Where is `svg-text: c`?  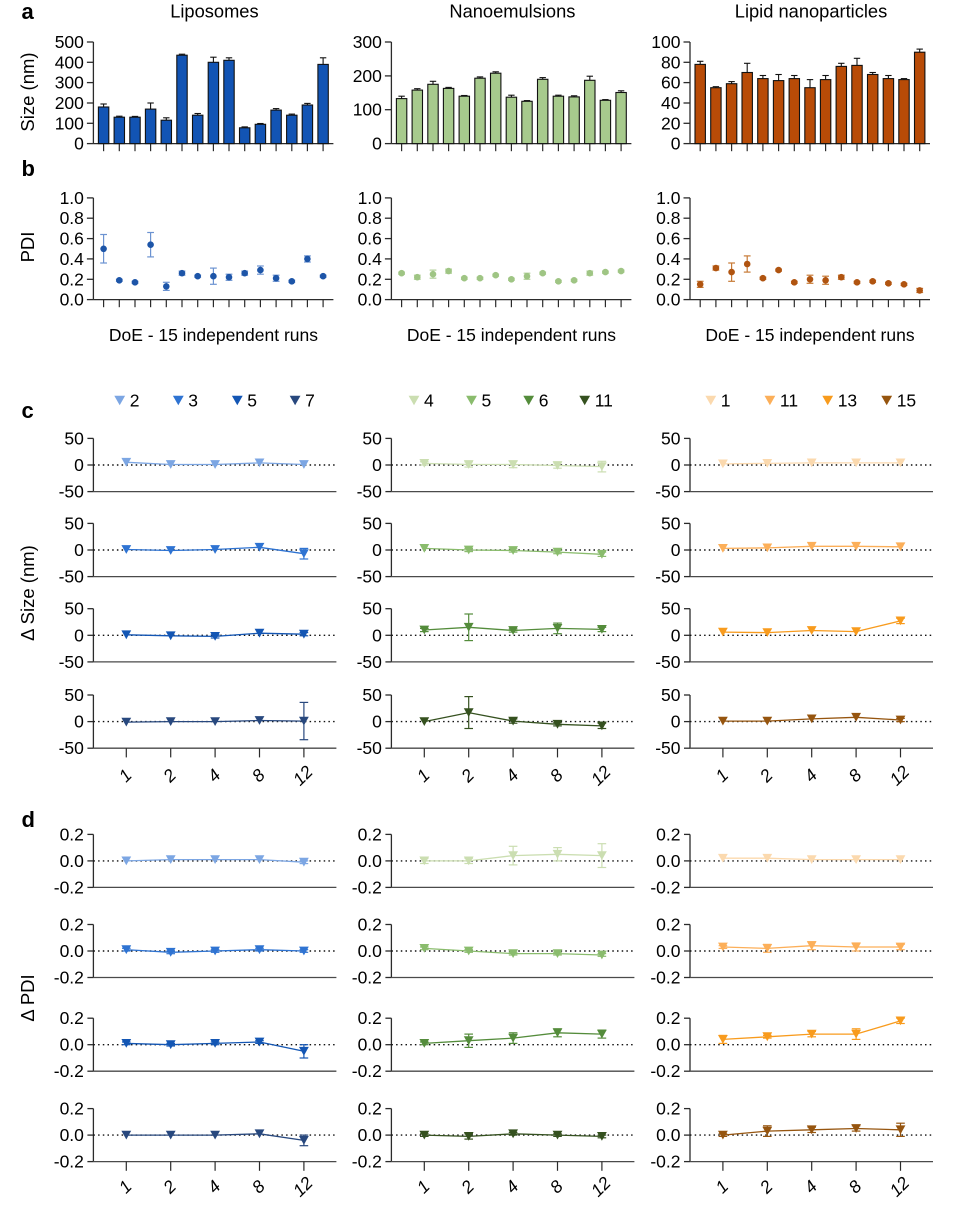 svg-text: c is located at coordinates (28, 410).